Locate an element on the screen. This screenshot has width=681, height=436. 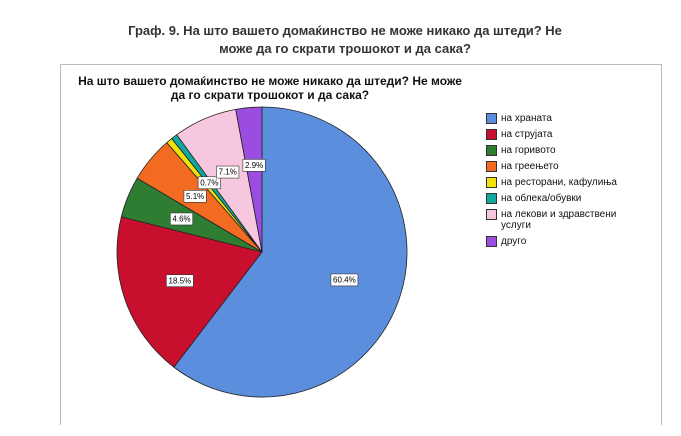
legend-item: на храната is located at coordinates (561, 118).